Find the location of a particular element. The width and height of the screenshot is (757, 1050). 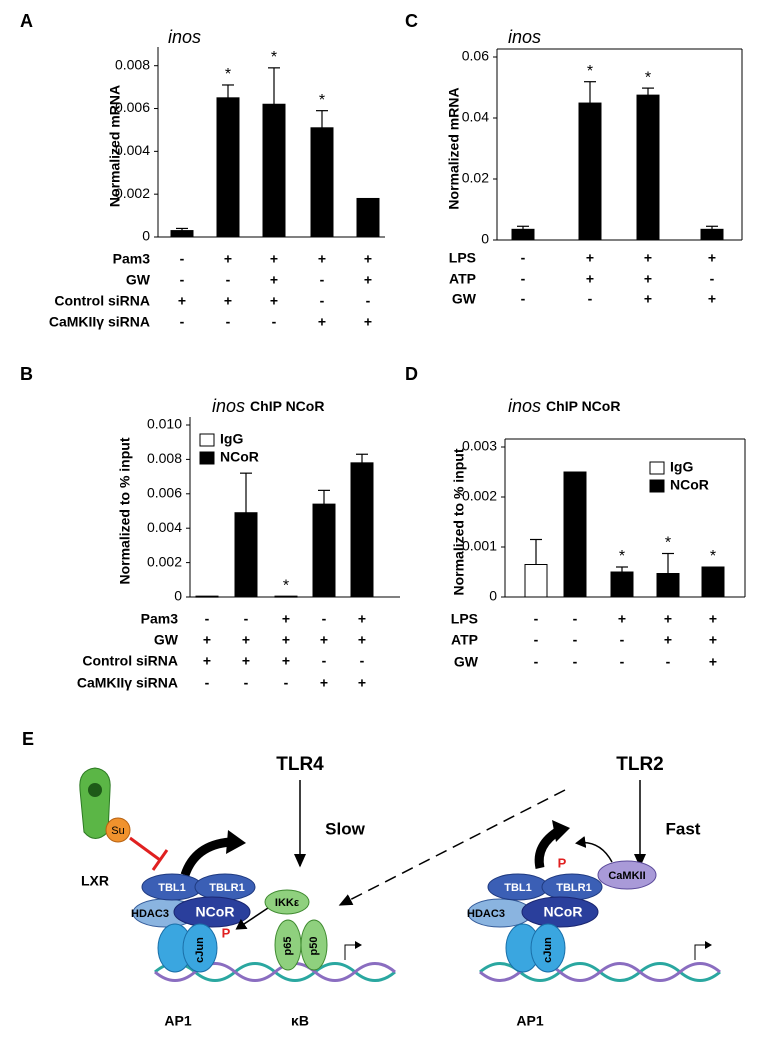

panel-label: E is located at coordinates (28, 739).